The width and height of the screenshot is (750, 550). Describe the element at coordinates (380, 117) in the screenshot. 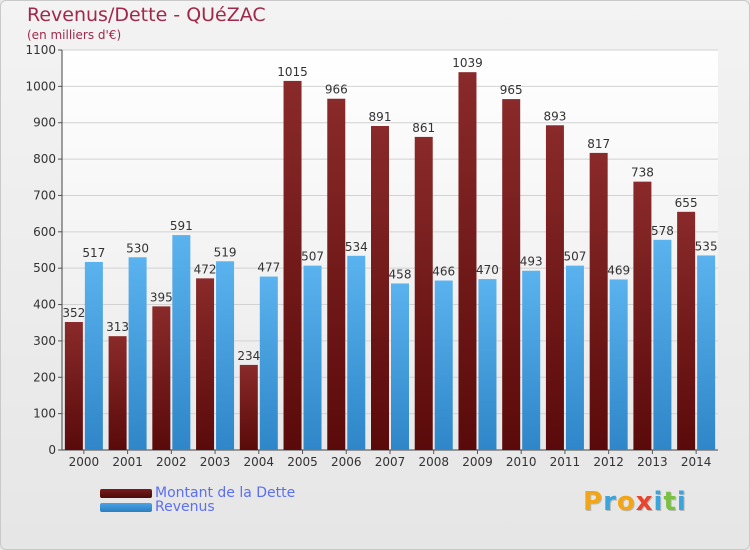

I see `data-label: 891` at that location.